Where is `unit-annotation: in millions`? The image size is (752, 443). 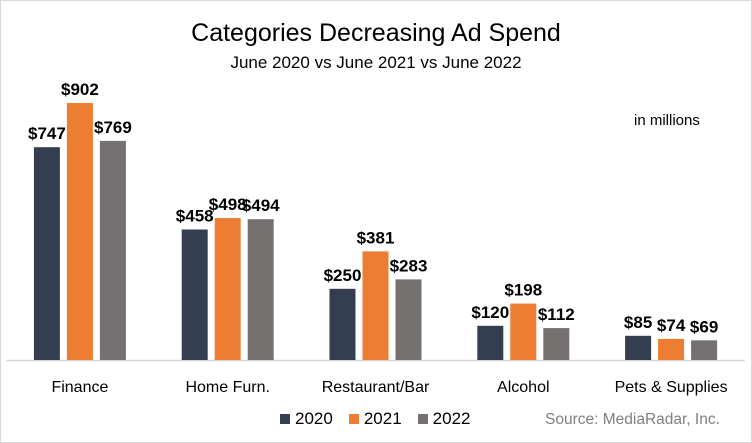
unit-annotation: in millions is located at coordinates (667, 120).